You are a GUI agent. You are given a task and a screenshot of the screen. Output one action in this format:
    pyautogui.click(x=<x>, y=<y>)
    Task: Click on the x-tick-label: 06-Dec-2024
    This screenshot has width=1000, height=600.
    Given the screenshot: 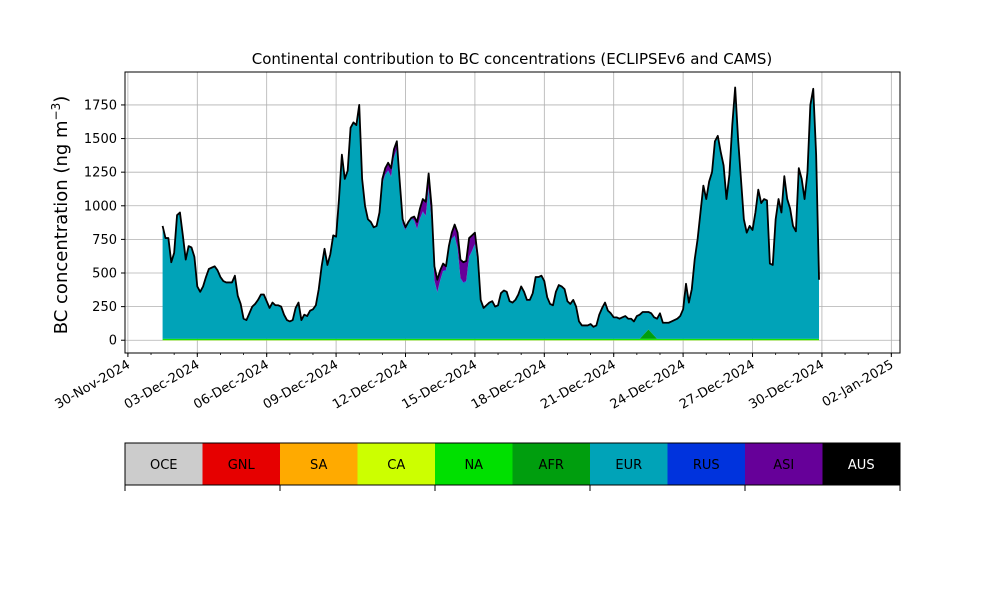 What is the action you would take?
    pyautogui.click(x=231, y=384)
    